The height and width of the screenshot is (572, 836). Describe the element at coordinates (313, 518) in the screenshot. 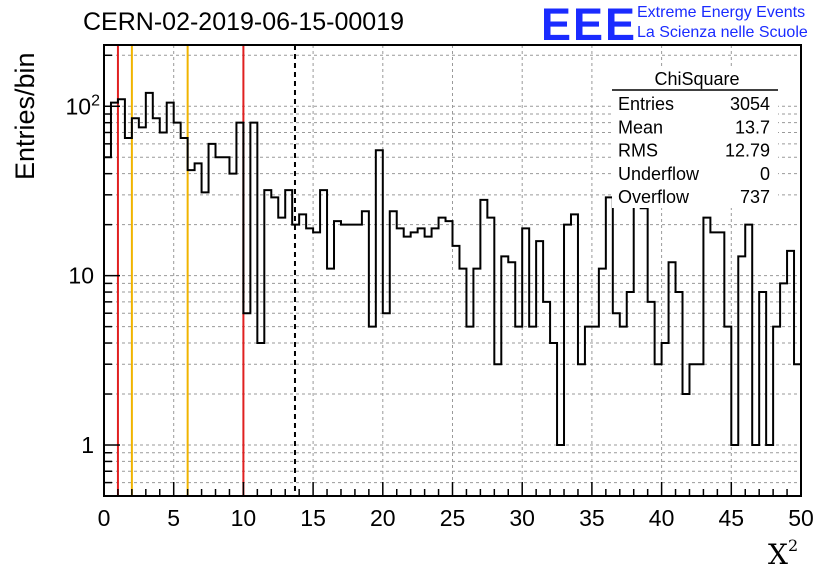

I see `x-tick-label: 15` at that location.